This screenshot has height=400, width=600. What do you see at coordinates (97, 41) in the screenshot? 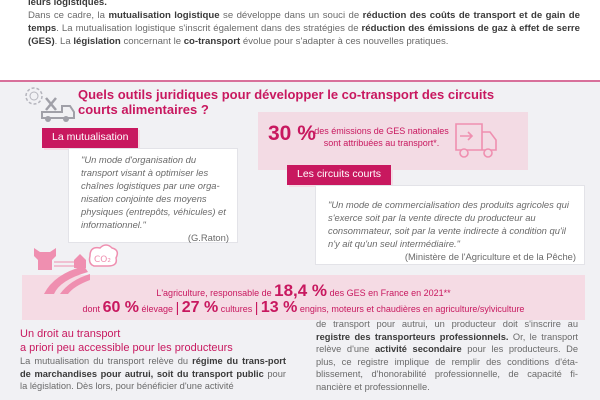
I see `t: législation` at bounding box center [97, 41].